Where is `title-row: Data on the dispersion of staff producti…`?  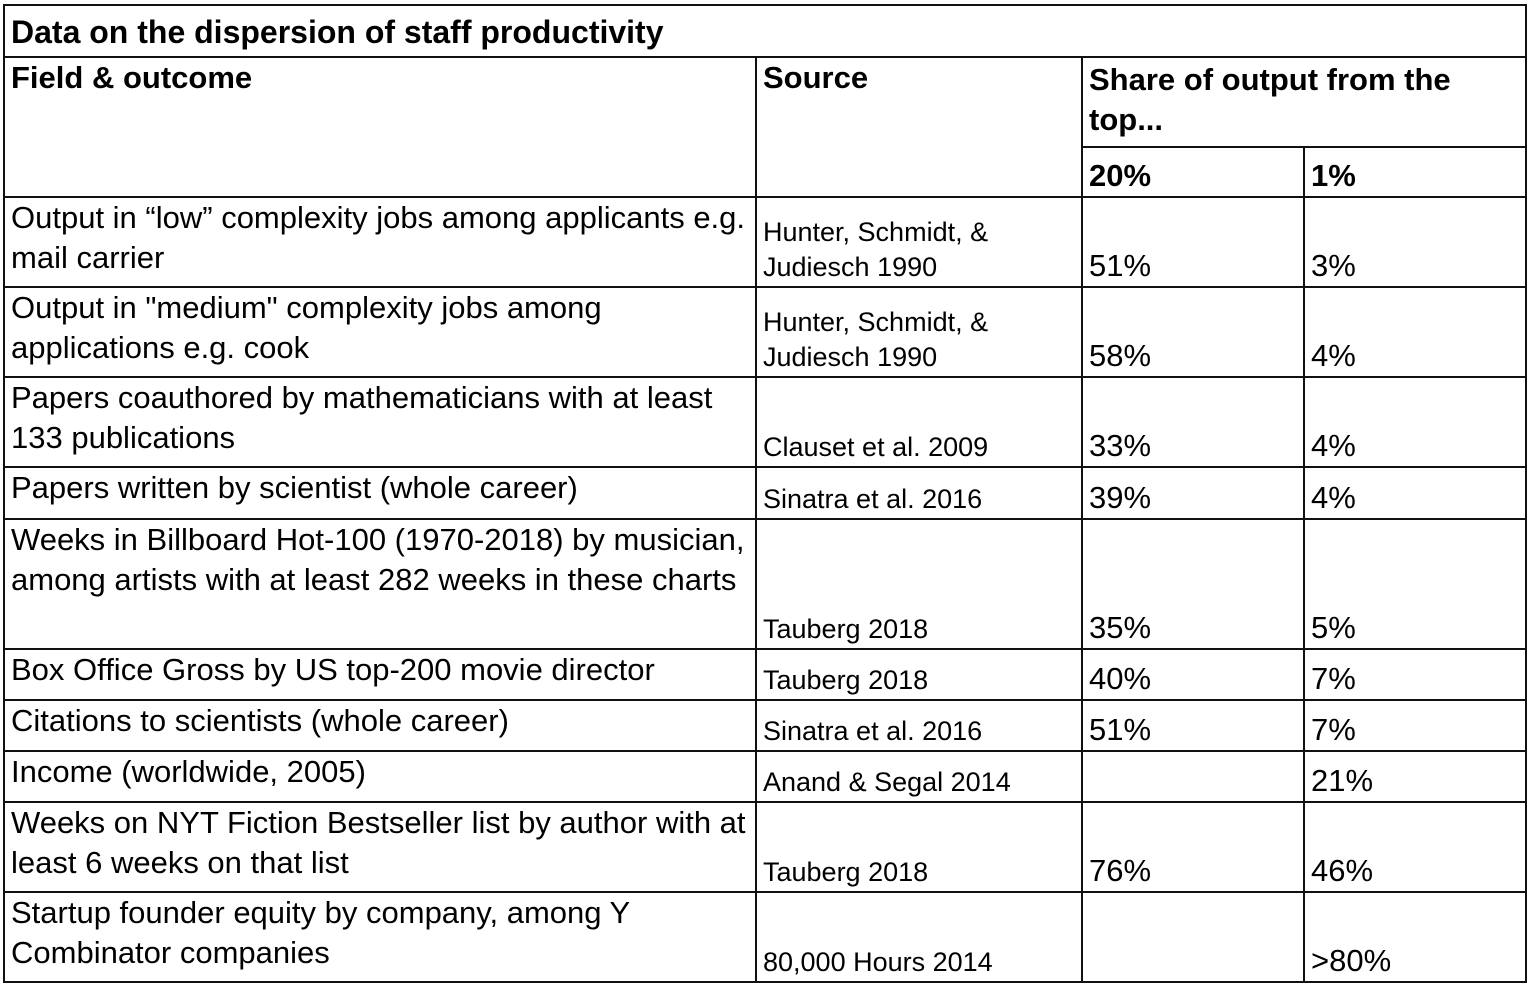 title-row: Data on the dispersion of staff producti… is located at coordinates (765, 31).